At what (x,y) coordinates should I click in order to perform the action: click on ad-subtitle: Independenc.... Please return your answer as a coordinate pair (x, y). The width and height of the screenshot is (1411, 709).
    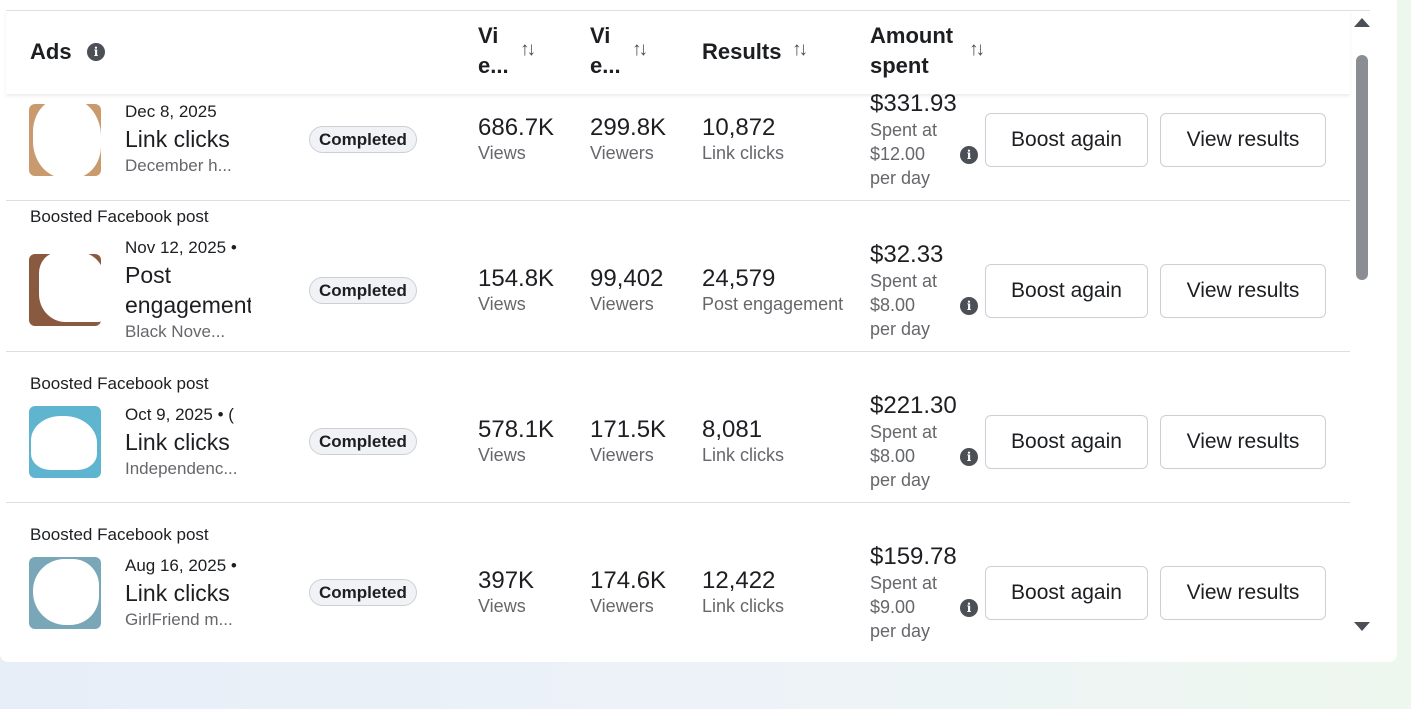
    Looking at the image, I should click on (181, 468).